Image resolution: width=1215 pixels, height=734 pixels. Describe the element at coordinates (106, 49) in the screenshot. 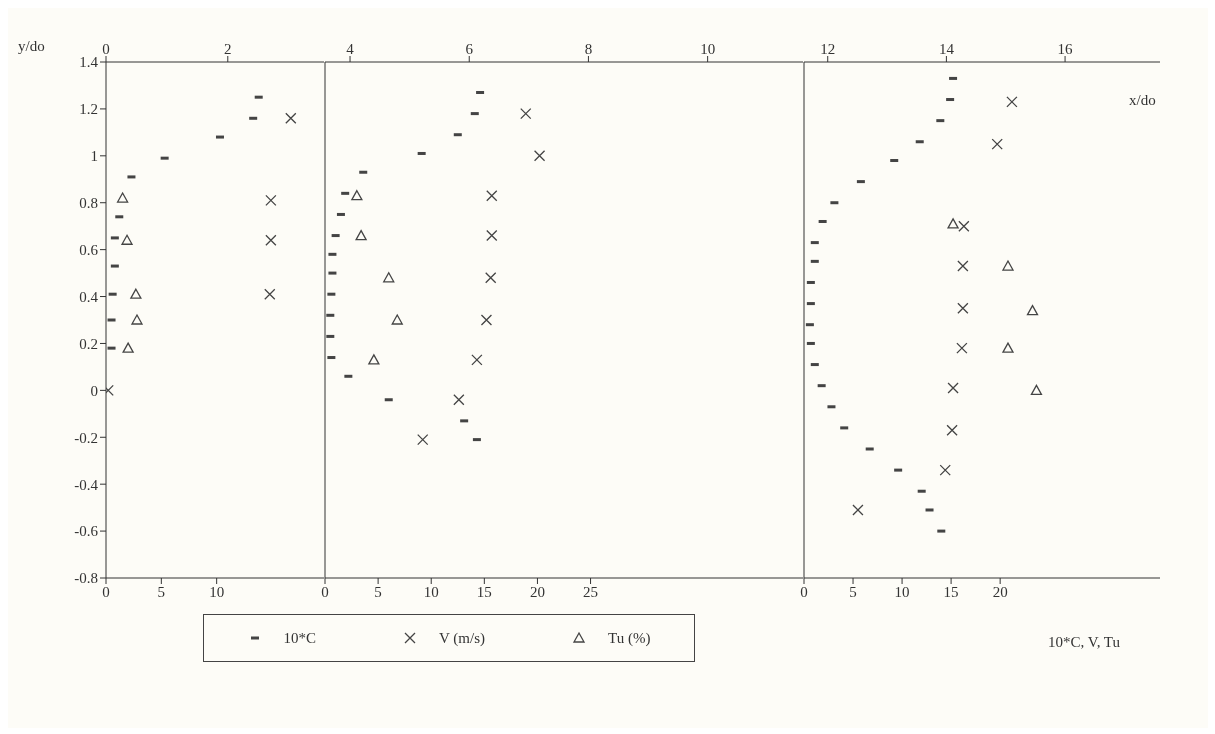

I see `x2-tick-label: 0` at that location.